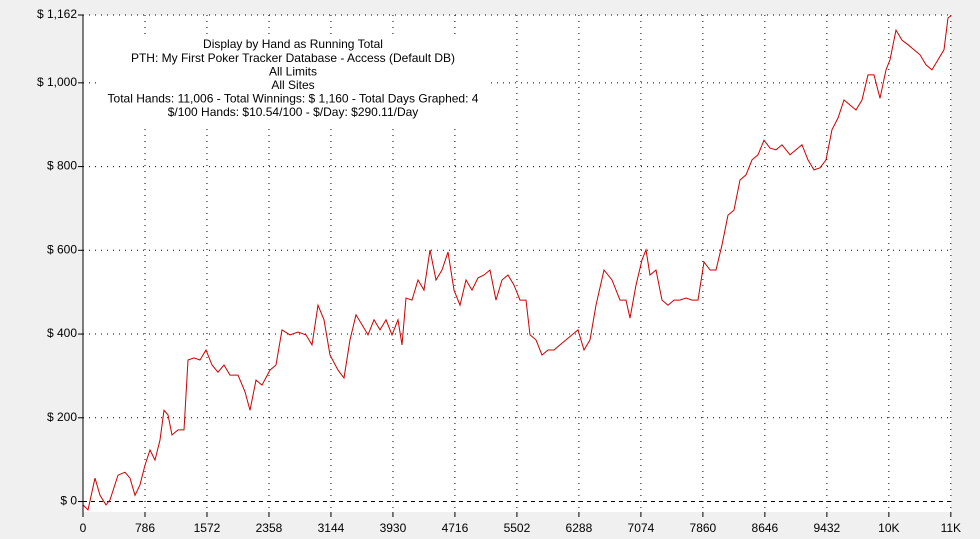 The width and height of the screenshot is (980, 539). Describe the element at coordinates (292, 85) in the screenshot. I see `annotation: All Sites` at that location.